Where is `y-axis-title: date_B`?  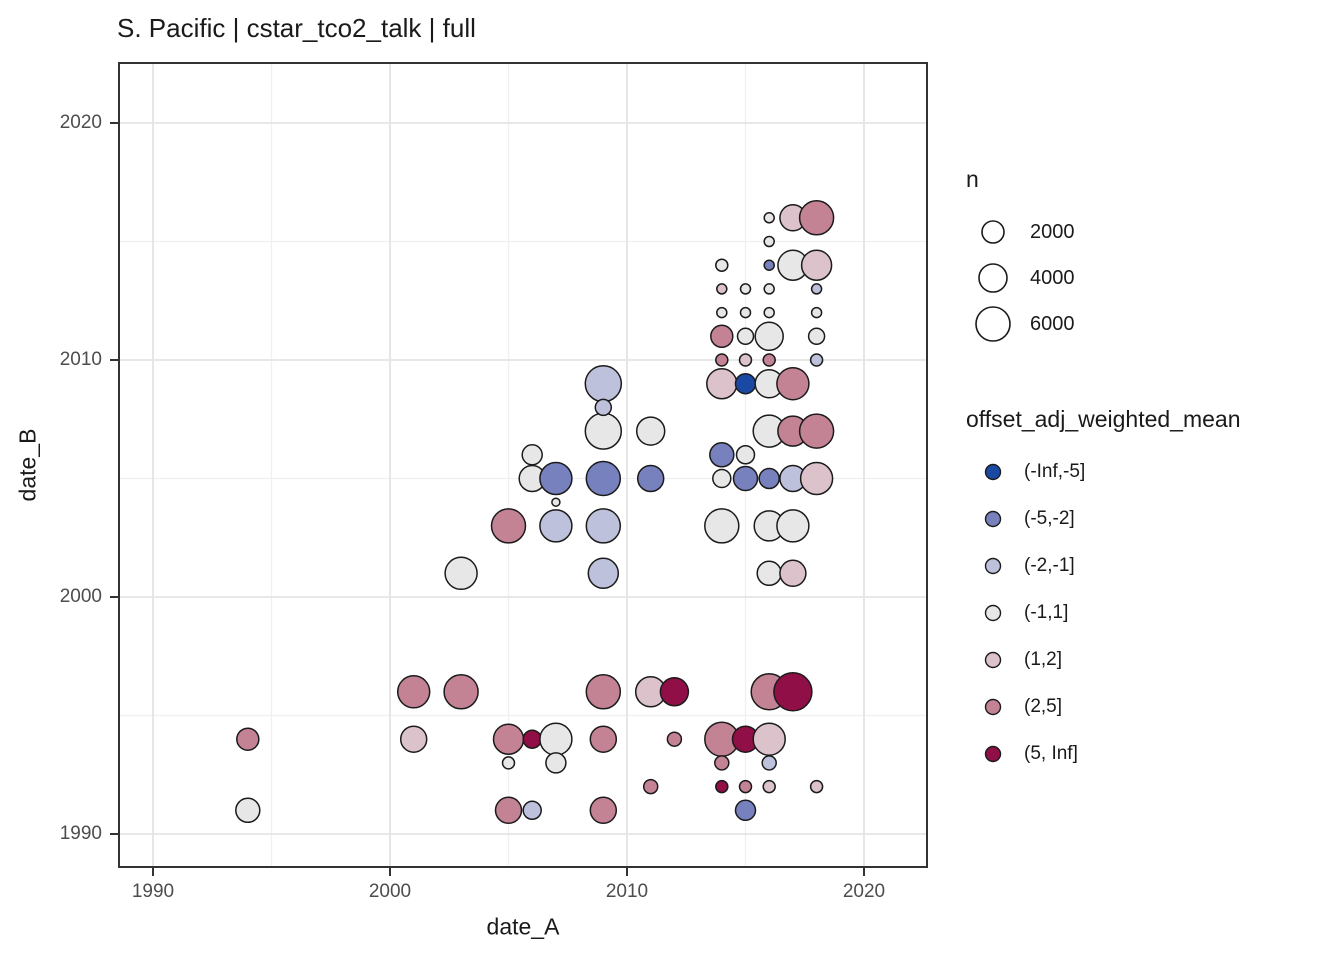 y-axis-title: date_B is located at coordinates (27, 465).